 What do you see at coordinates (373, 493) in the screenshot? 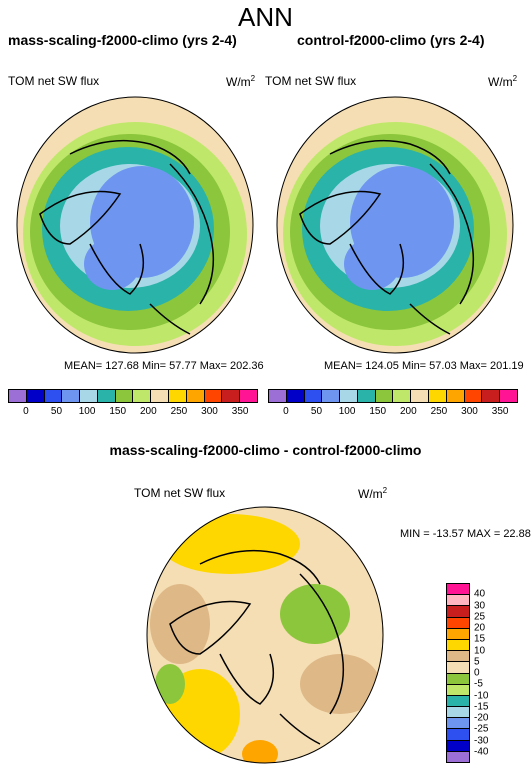
I see `diff-units: W/m2` at bounding box center [373, 493].